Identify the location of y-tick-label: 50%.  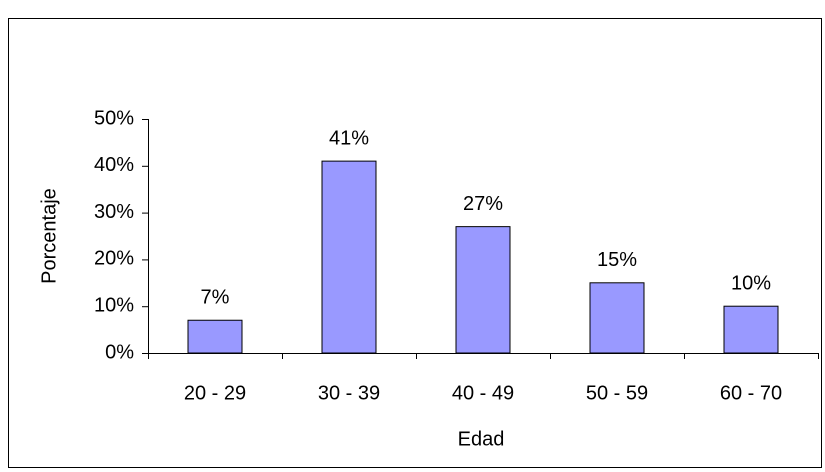
(114, 118).